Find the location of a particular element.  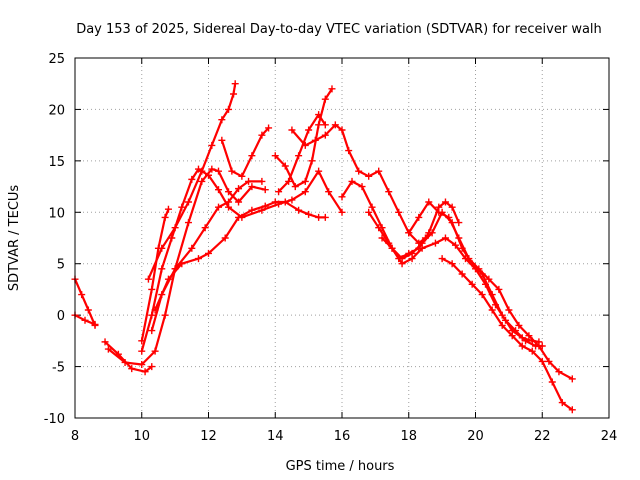

x-axis-label: GPS time / hours is located at coordinates (340, 466).